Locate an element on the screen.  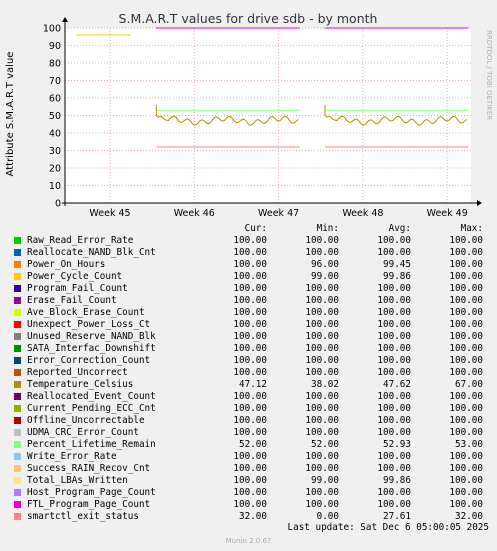
x-tick-label: Week 45 is located at coordinates (109, 213).